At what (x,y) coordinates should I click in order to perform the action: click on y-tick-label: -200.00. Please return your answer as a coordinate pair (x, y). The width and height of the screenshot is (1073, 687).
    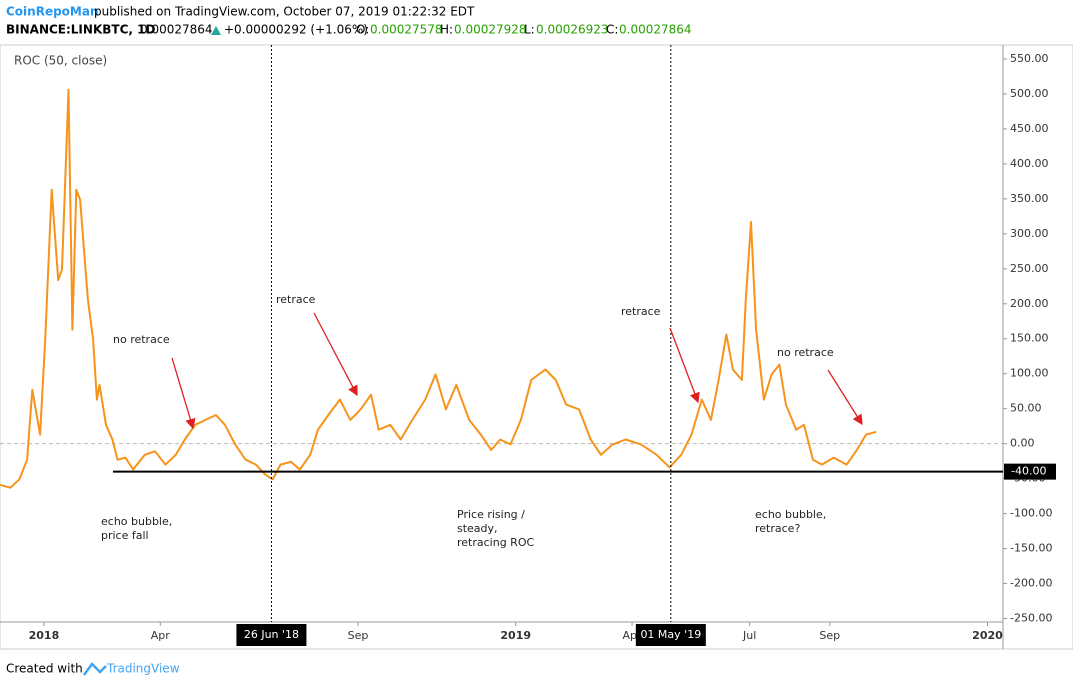
    Looking at the image, I should click on (1031, 583).